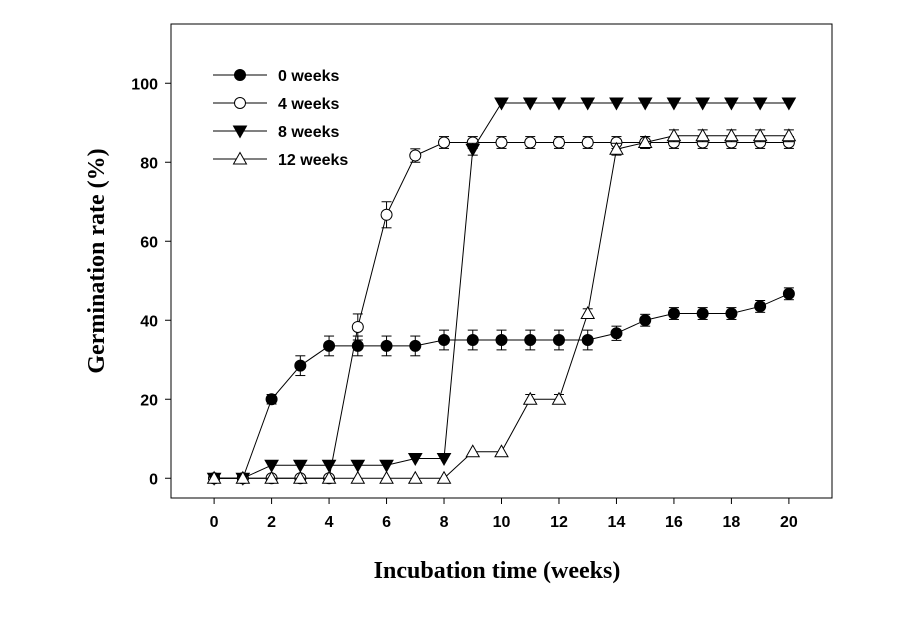  I want to click on legend-label: 0 weeks, so click(308, 76).